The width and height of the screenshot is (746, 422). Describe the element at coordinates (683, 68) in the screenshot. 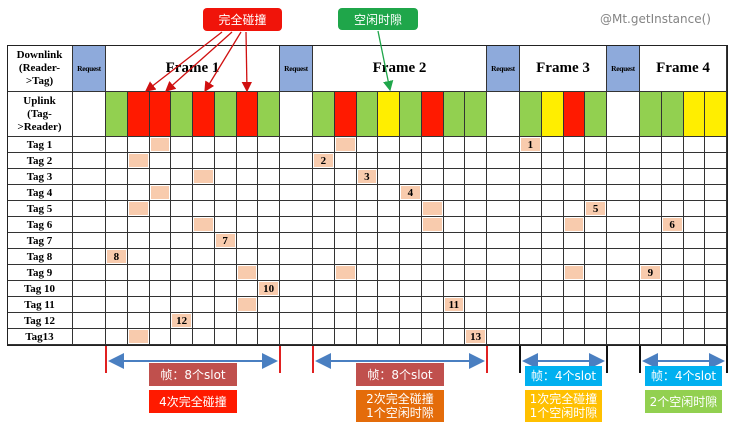

I see `frame-header: Frame 4` at that location.